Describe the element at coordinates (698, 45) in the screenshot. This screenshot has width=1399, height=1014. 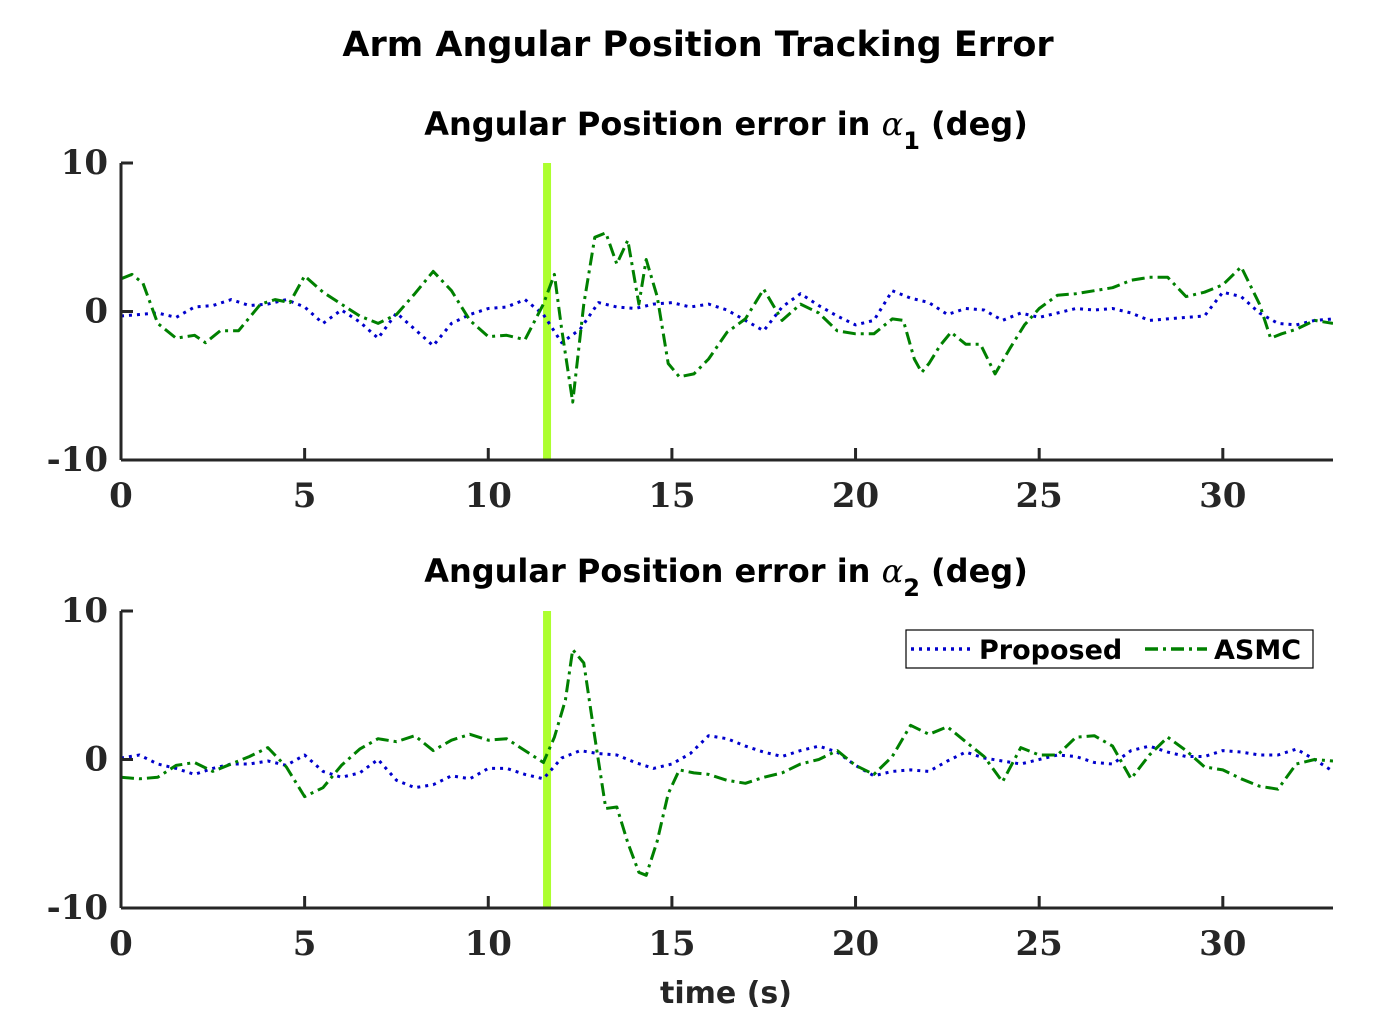
I see `figure-title: Arm Angular Position Tracking Error` at that location.